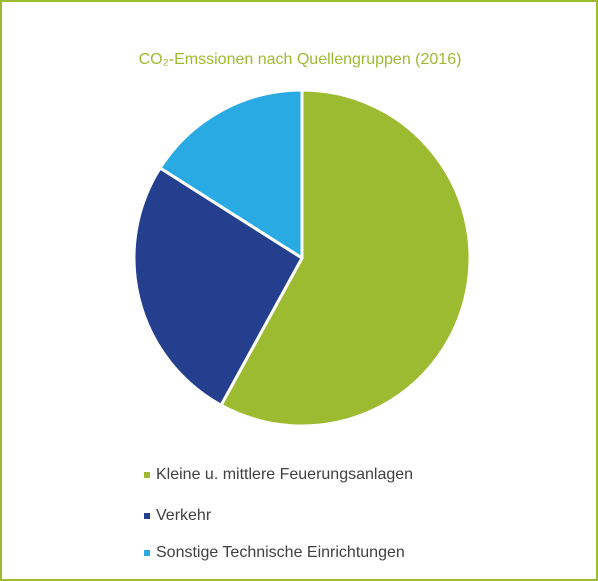  Describe the element at coordinates (300, 59) in the screenshot. I see `chart-title: CO₂-Emssionen nach Quellengruppen (2016)` at that location.